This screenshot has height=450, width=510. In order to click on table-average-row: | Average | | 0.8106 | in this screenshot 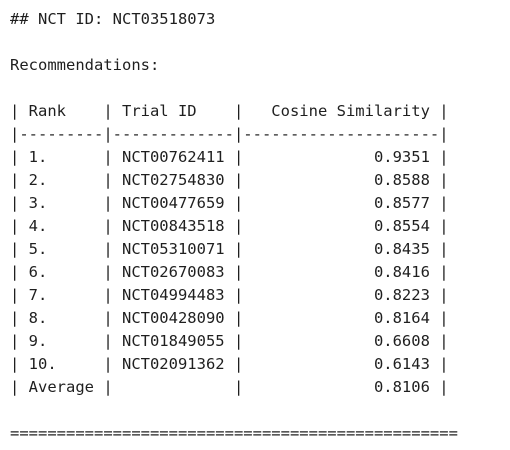, I will do `click(229, 387)`.